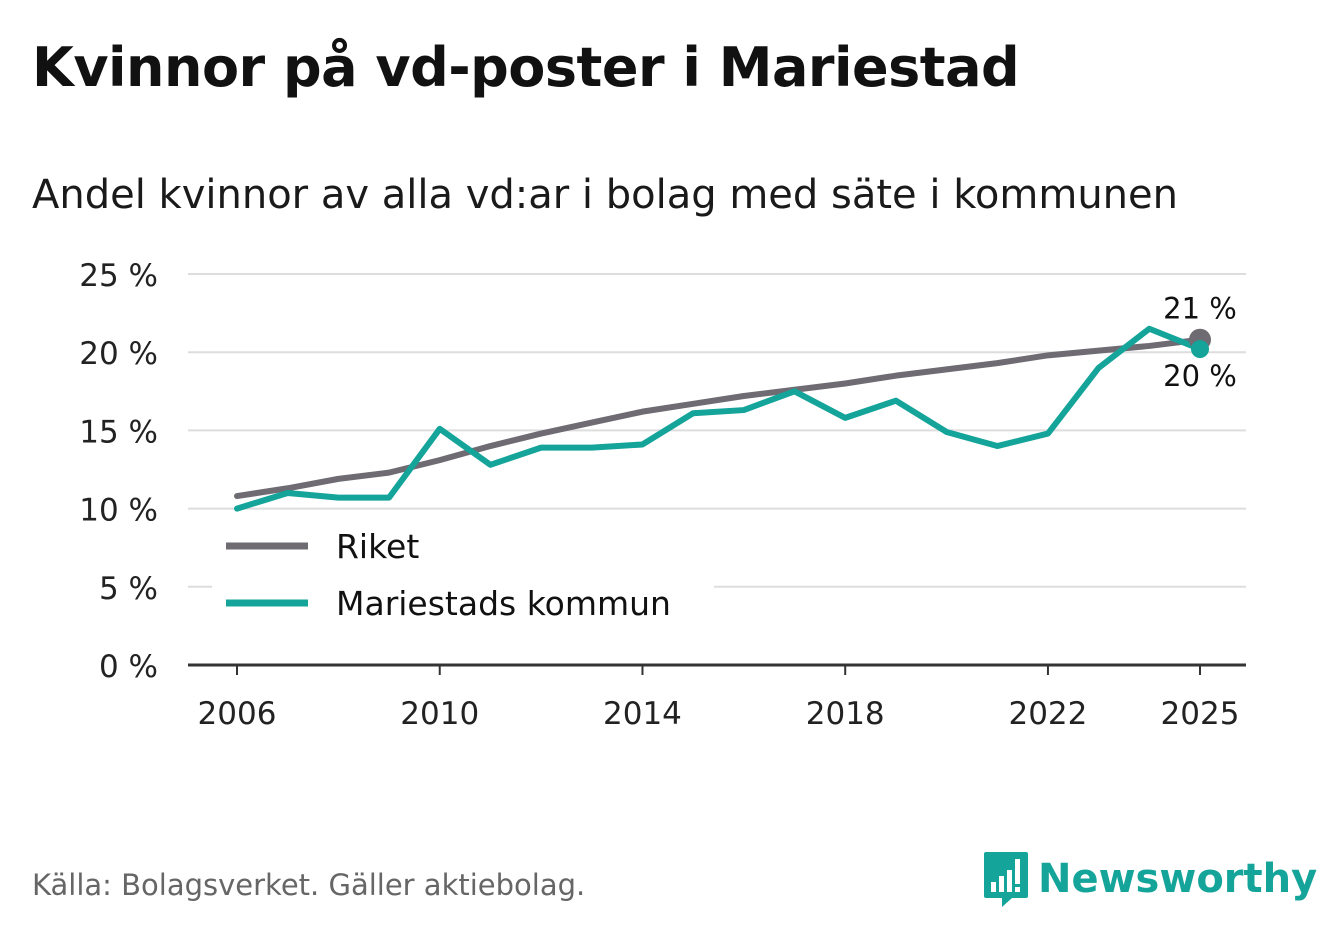 The image size is (1322, 939). What do you see at coordinates (1200, 376) in the screenshot?
I see `end-label-kommun: 20 %` at bounding box center [1200, 376].